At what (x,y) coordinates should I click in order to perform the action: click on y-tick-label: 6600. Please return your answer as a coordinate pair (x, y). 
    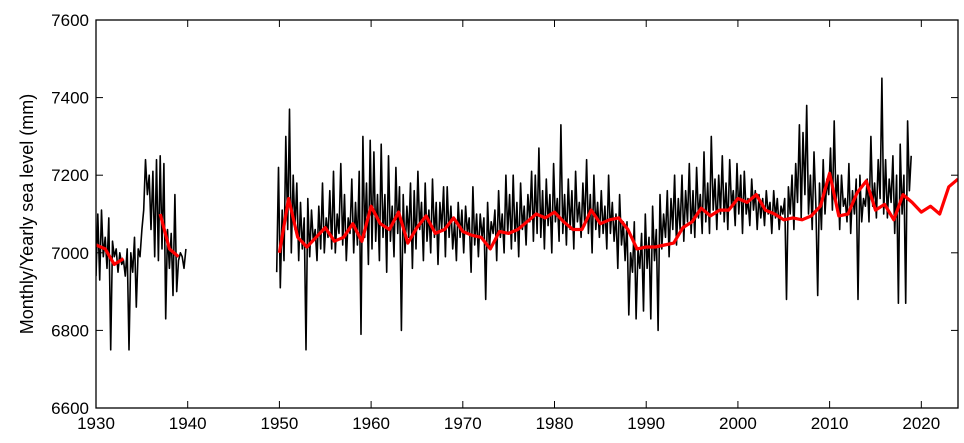
    Looking at the image, I should click on (70, 408).